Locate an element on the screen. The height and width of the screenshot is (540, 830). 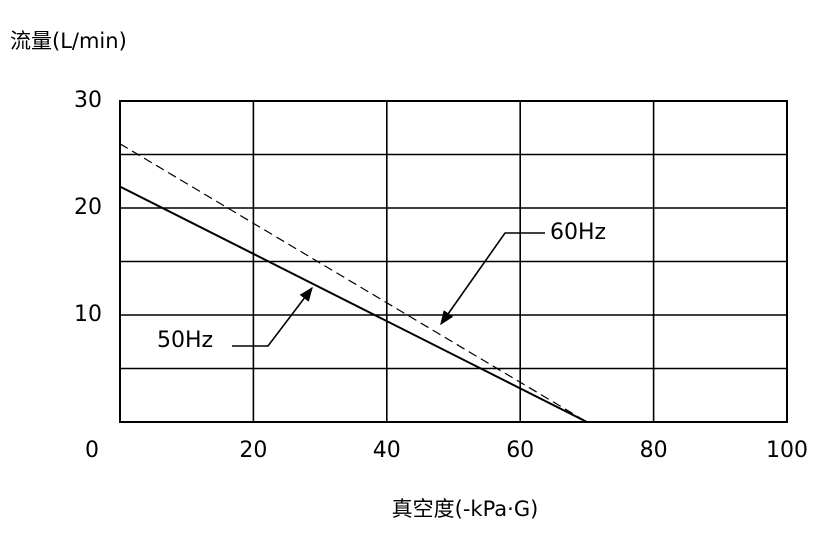
legend-label: 60Hz is located at coordinates (578, 232).